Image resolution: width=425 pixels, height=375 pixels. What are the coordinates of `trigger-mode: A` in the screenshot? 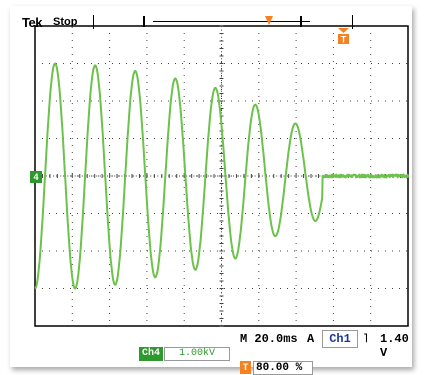 It's located at (311, 339).